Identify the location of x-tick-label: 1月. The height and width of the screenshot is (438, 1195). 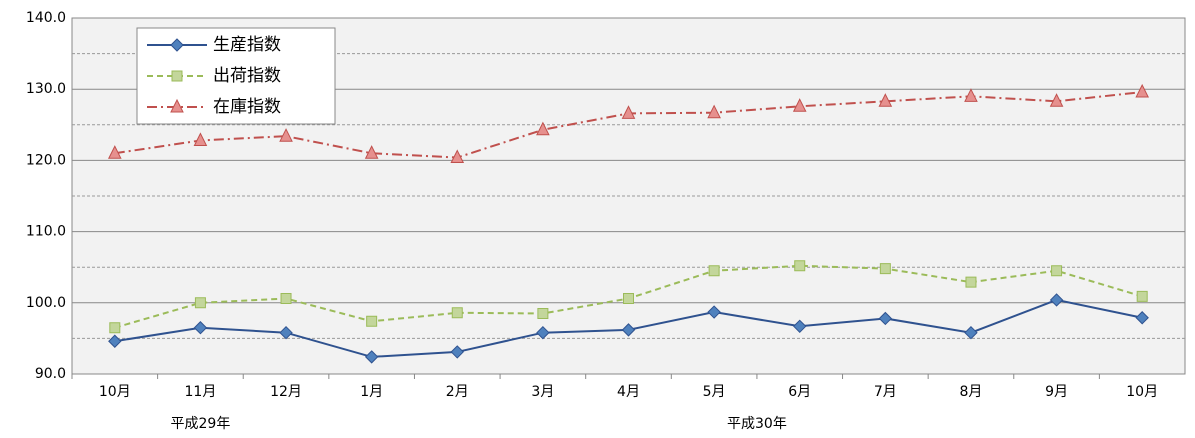
(371, 392).